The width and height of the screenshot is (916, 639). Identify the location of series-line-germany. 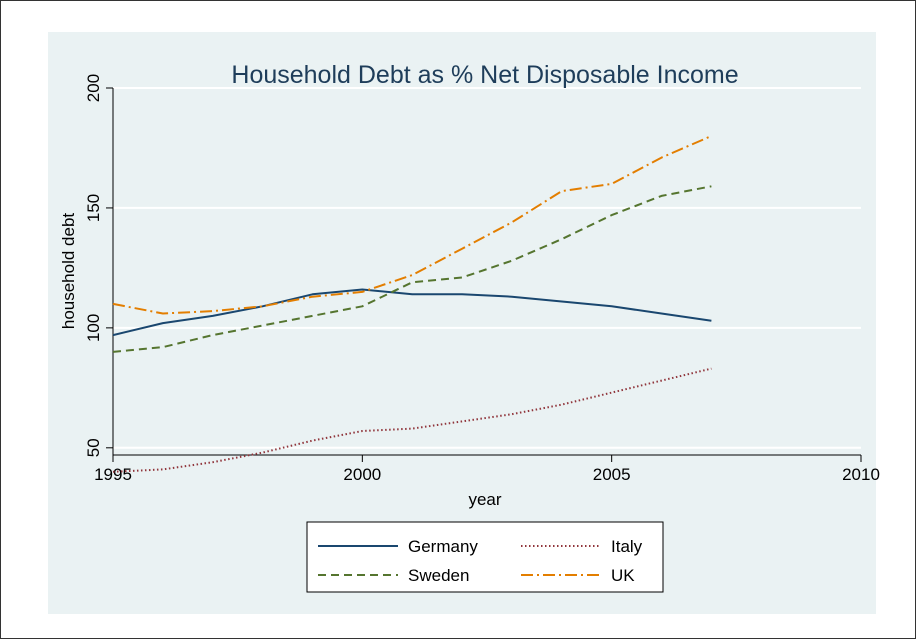
(412, 312).